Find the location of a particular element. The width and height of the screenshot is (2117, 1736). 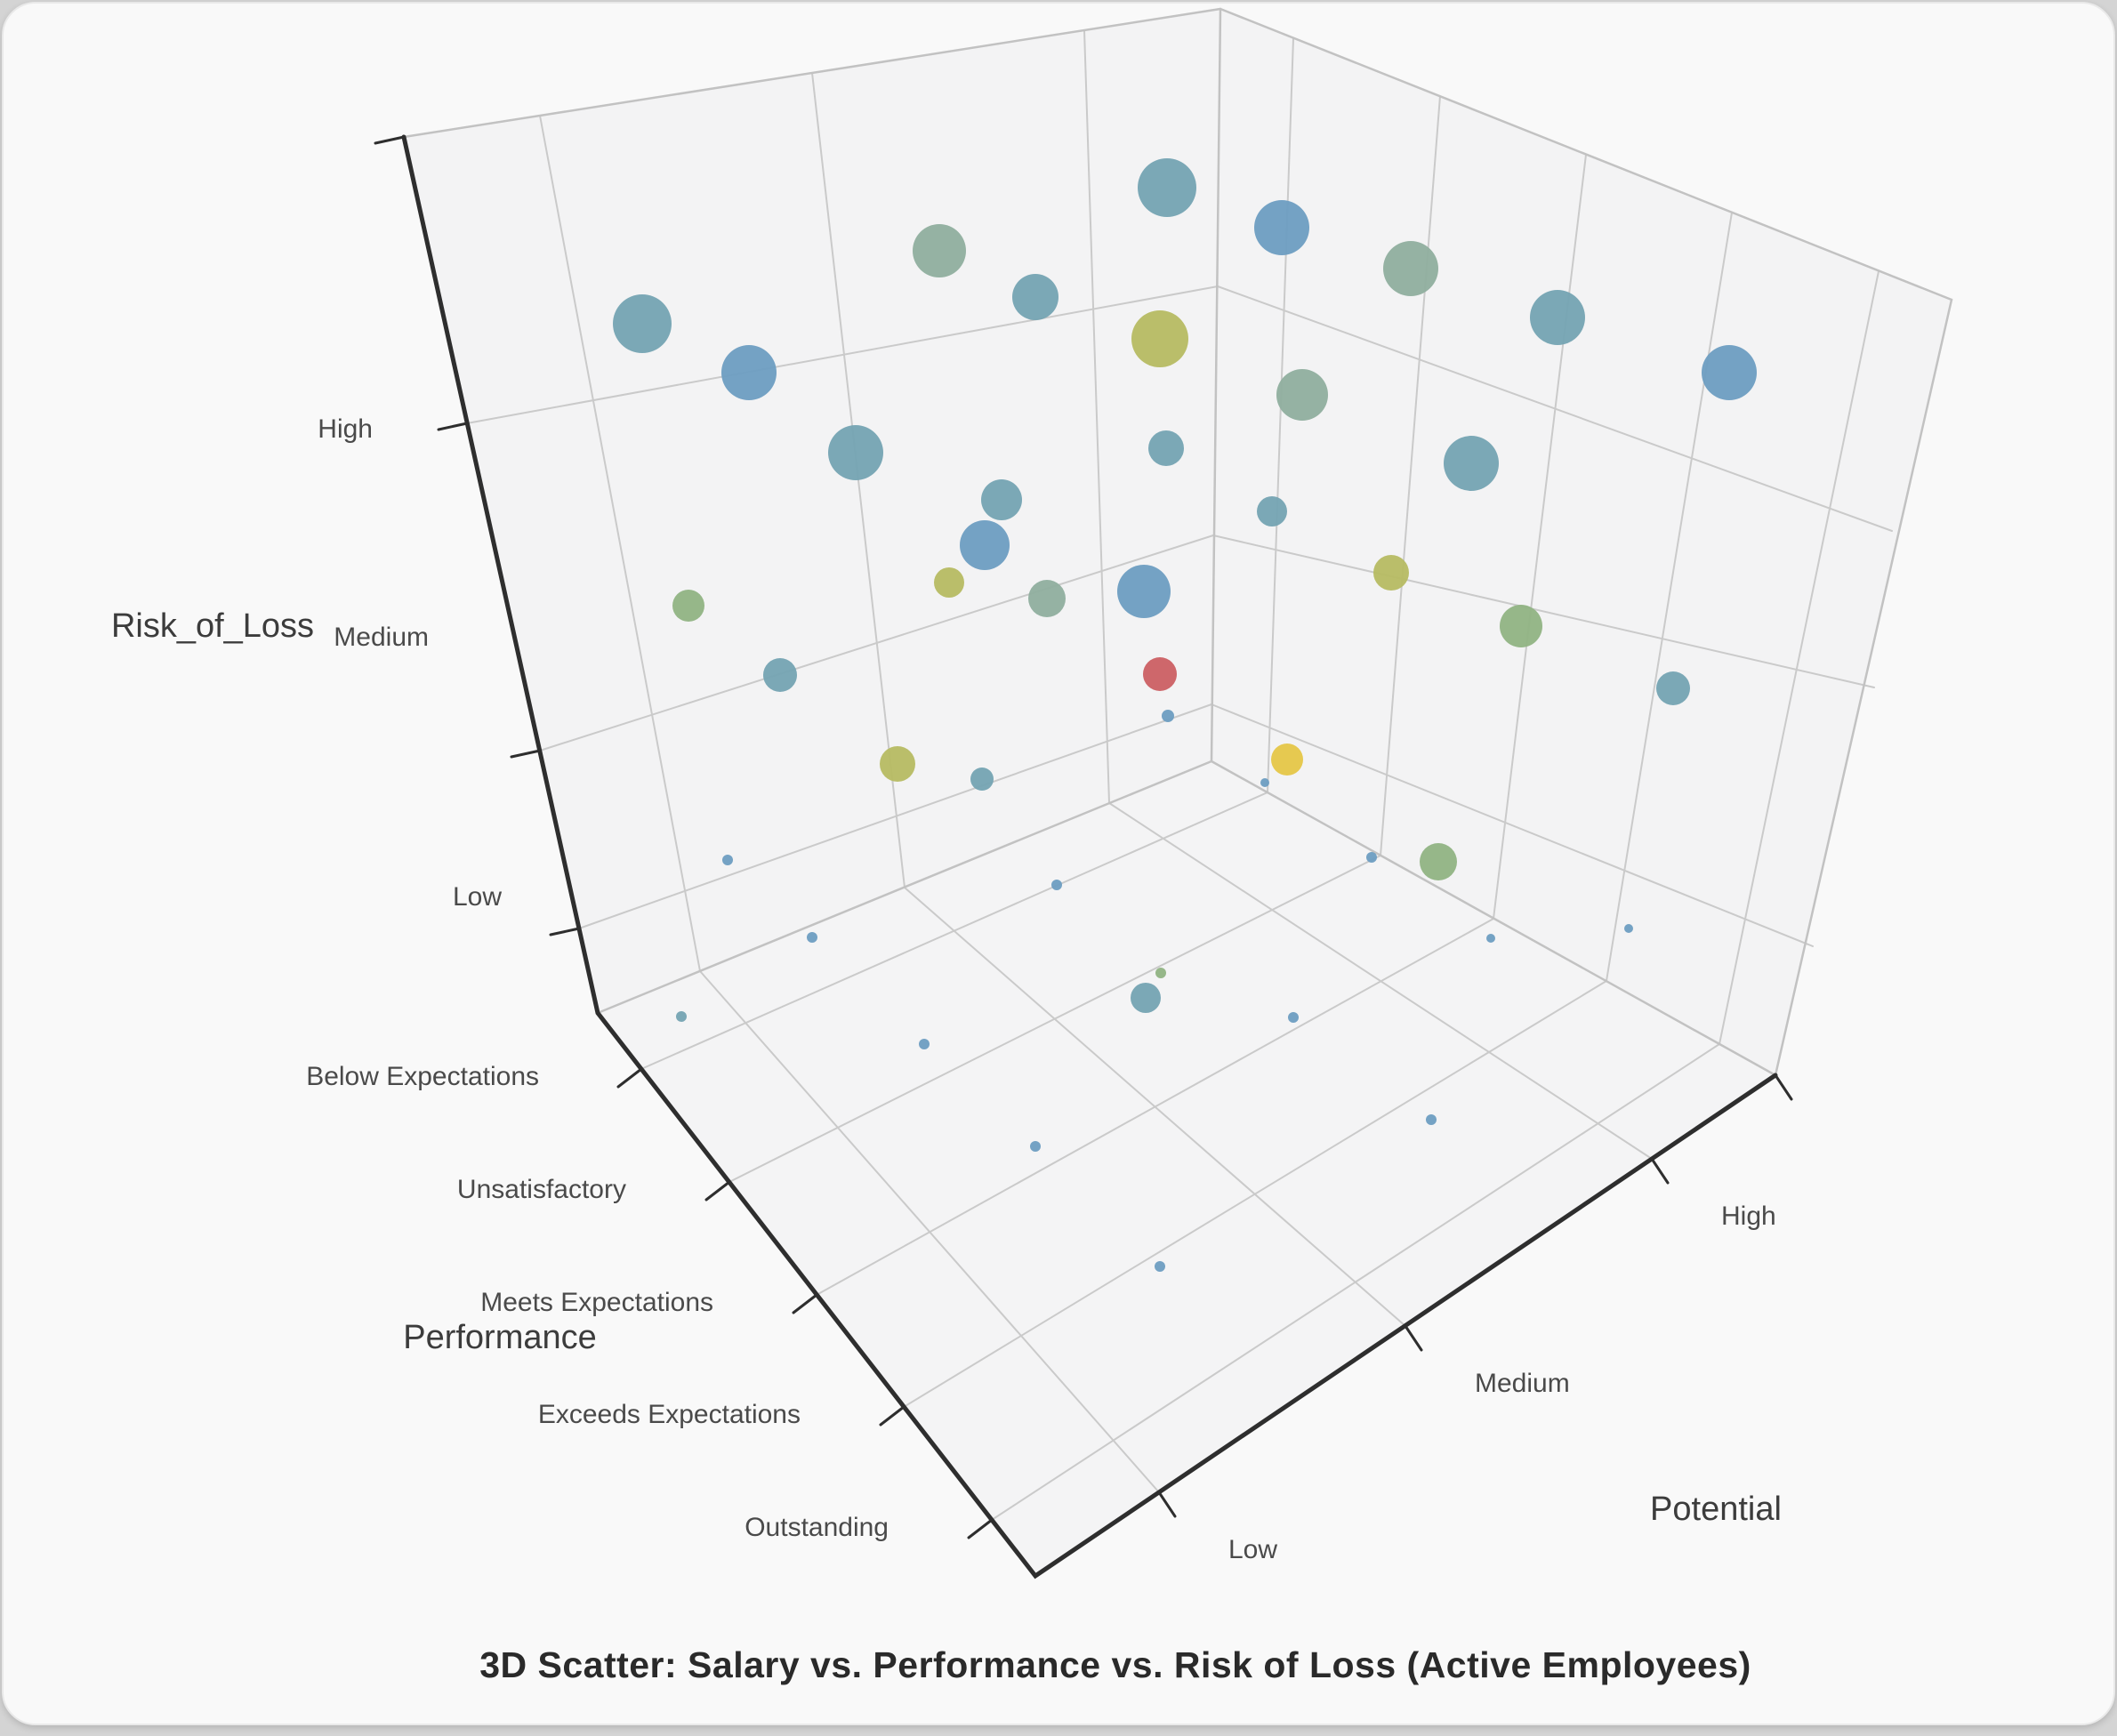

floor-back-left-edge is located at coordinates (904, 887).